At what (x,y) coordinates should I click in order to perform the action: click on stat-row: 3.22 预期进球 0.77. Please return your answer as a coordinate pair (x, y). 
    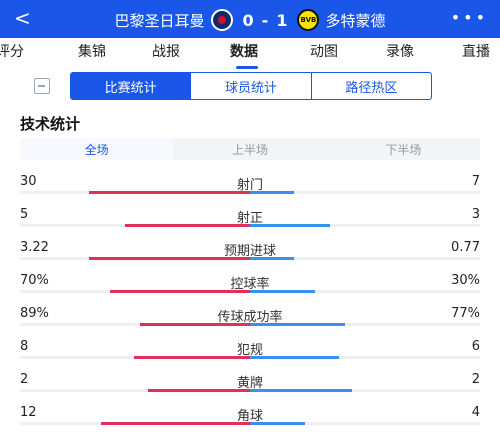
    Looking at the image, I should click on (250, 255).